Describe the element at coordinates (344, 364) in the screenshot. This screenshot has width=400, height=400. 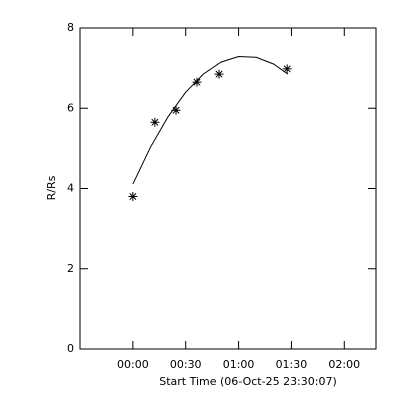
I see `x-tick-label: 02:00` at that location.